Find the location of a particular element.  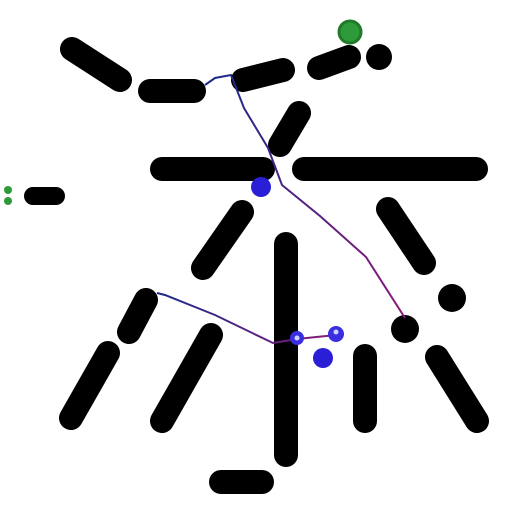

side-marker-group is located at coordinates (8, 195).